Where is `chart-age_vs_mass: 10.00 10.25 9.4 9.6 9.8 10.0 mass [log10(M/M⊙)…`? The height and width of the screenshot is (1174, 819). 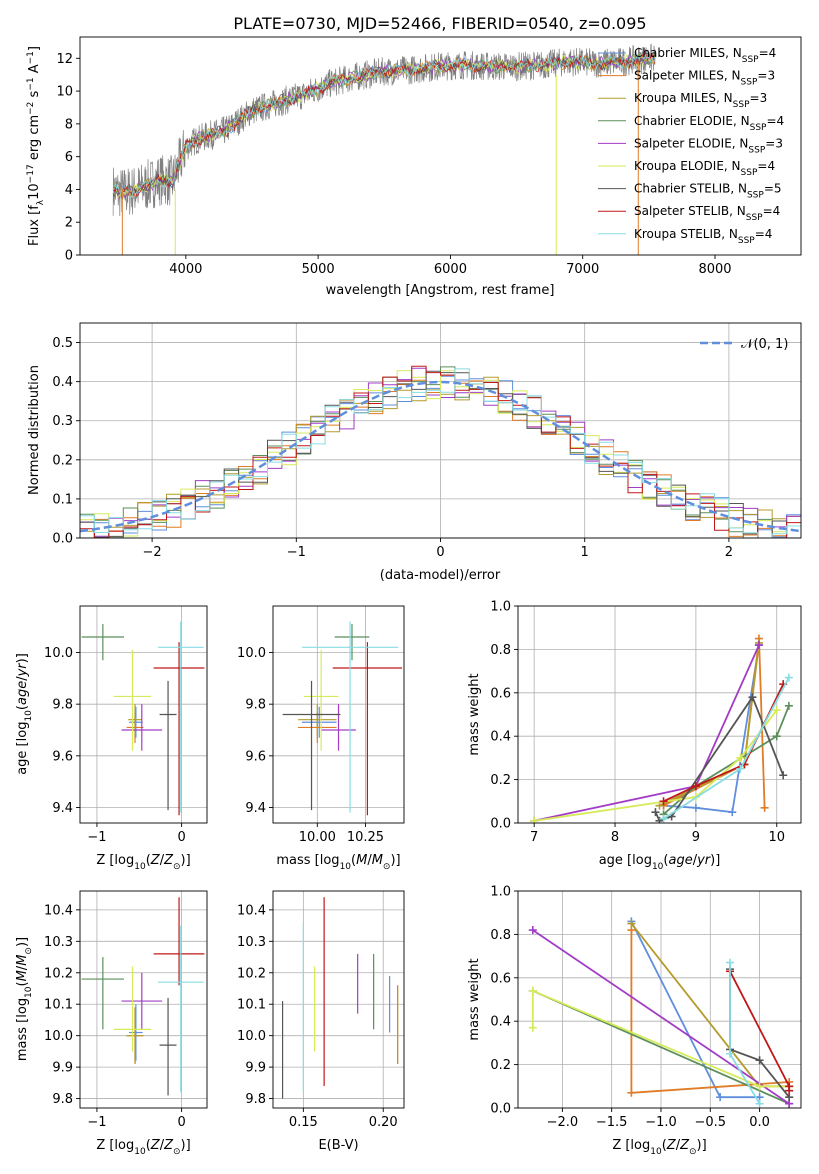 chart-age_vs_mass: 10.00 10.25 9.4 9.6 9.8 10.0 mass [log10(M/M⊙)… is located at coordinates (321, 738).